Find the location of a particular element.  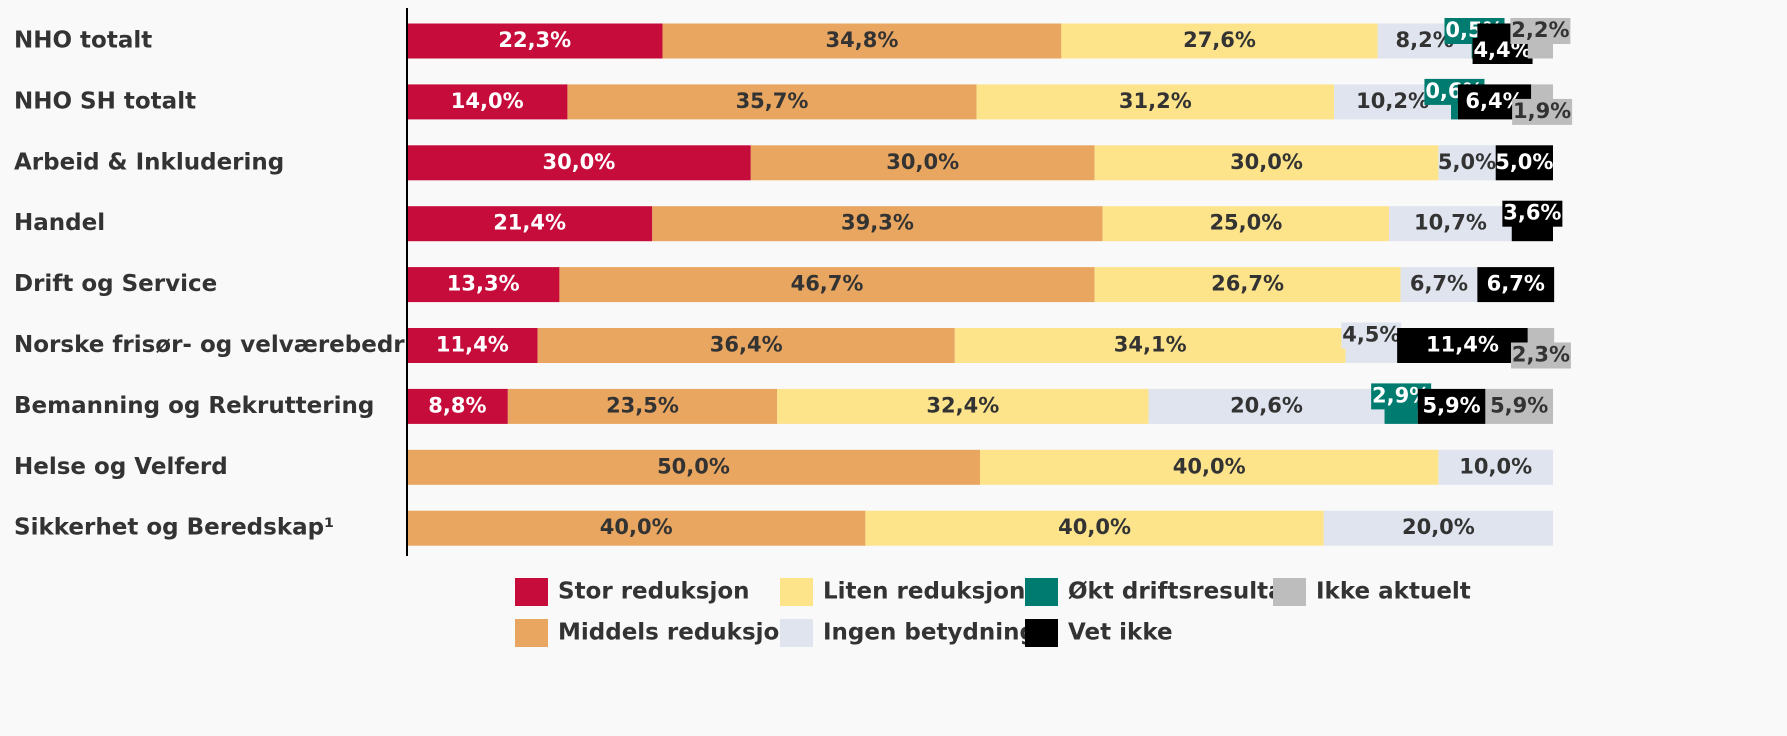

category-label: Helse og Velferd is located at coordinates (121, 467).